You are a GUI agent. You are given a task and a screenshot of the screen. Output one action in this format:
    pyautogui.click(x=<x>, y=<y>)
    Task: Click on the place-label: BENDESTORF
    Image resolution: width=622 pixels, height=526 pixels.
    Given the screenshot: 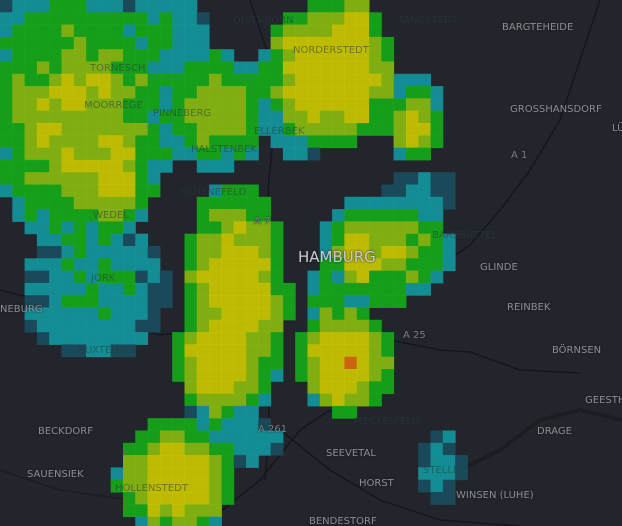 What is the action you would take?
    pyautogui.click(x=343, y=521)
    